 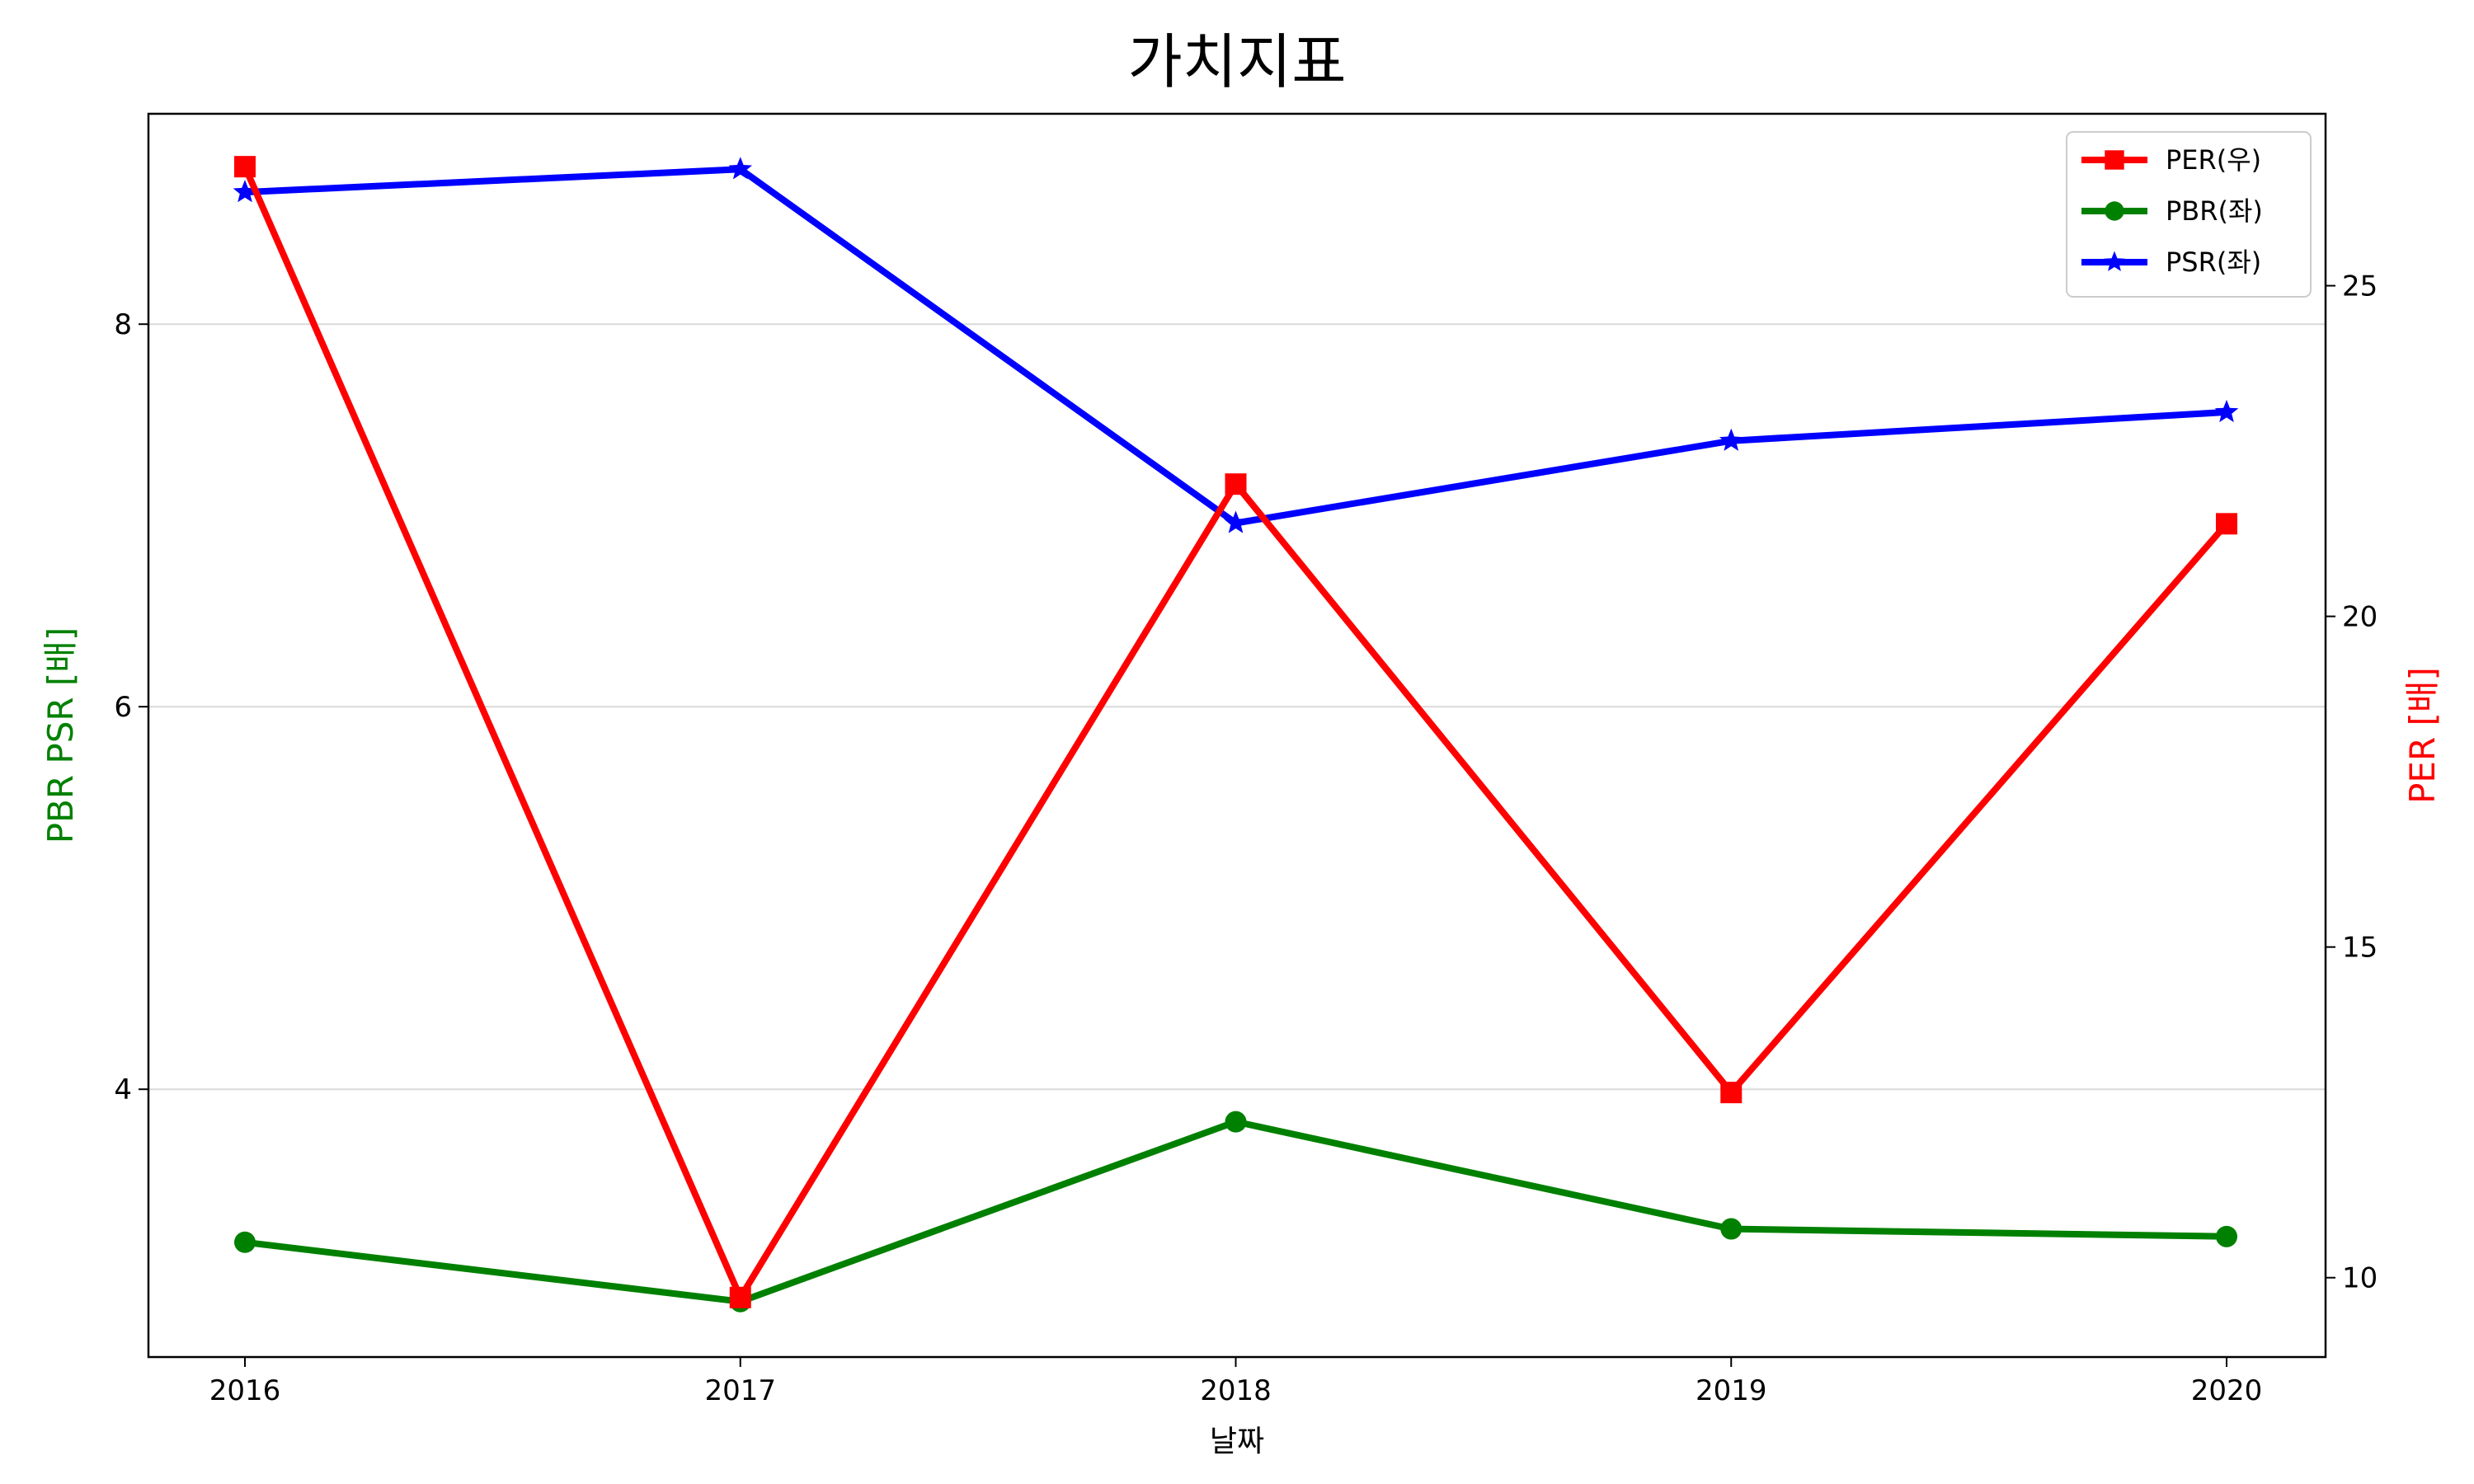 I want to click on legend: PER(우) PBR(좌) PSR(좌), so click(x=2189, y=214).